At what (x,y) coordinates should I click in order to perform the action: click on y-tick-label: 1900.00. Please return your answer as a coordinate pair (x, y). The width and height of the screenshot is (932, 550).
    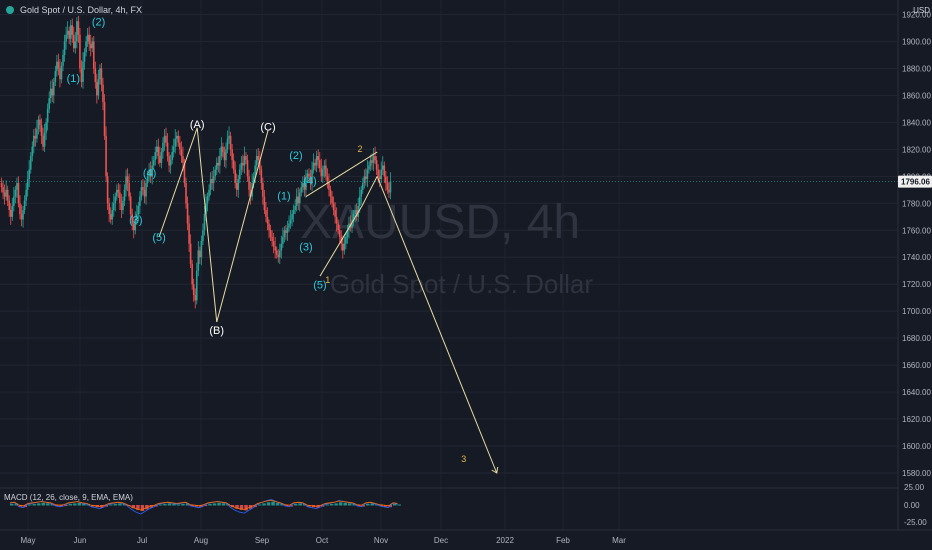
    Looking at the image, I should click on (916, 41).